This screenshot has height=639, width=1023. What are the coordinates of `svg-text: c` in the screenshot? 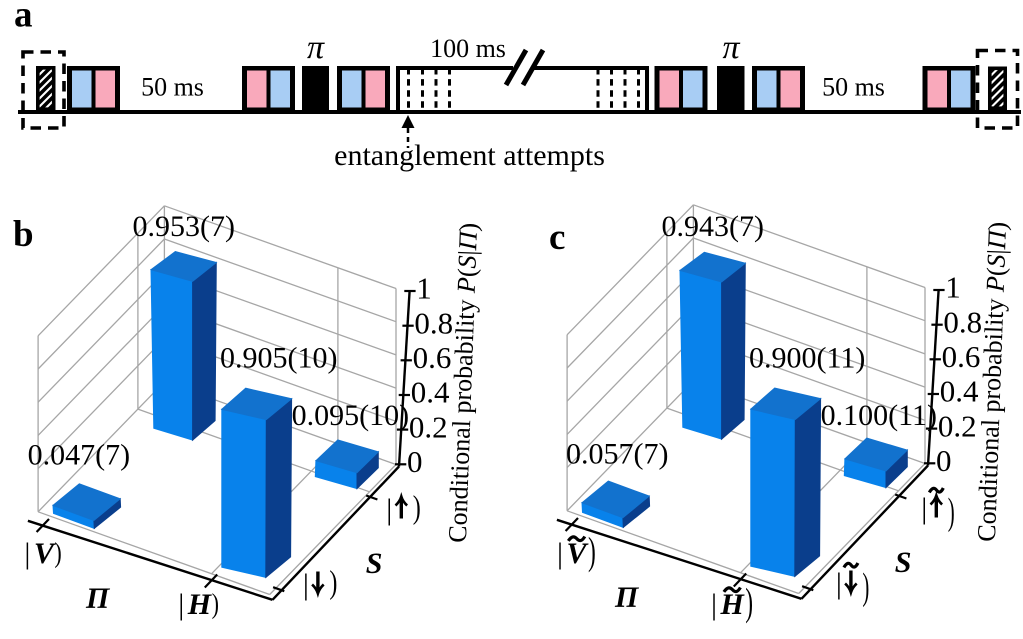 It's located at (557, 237).